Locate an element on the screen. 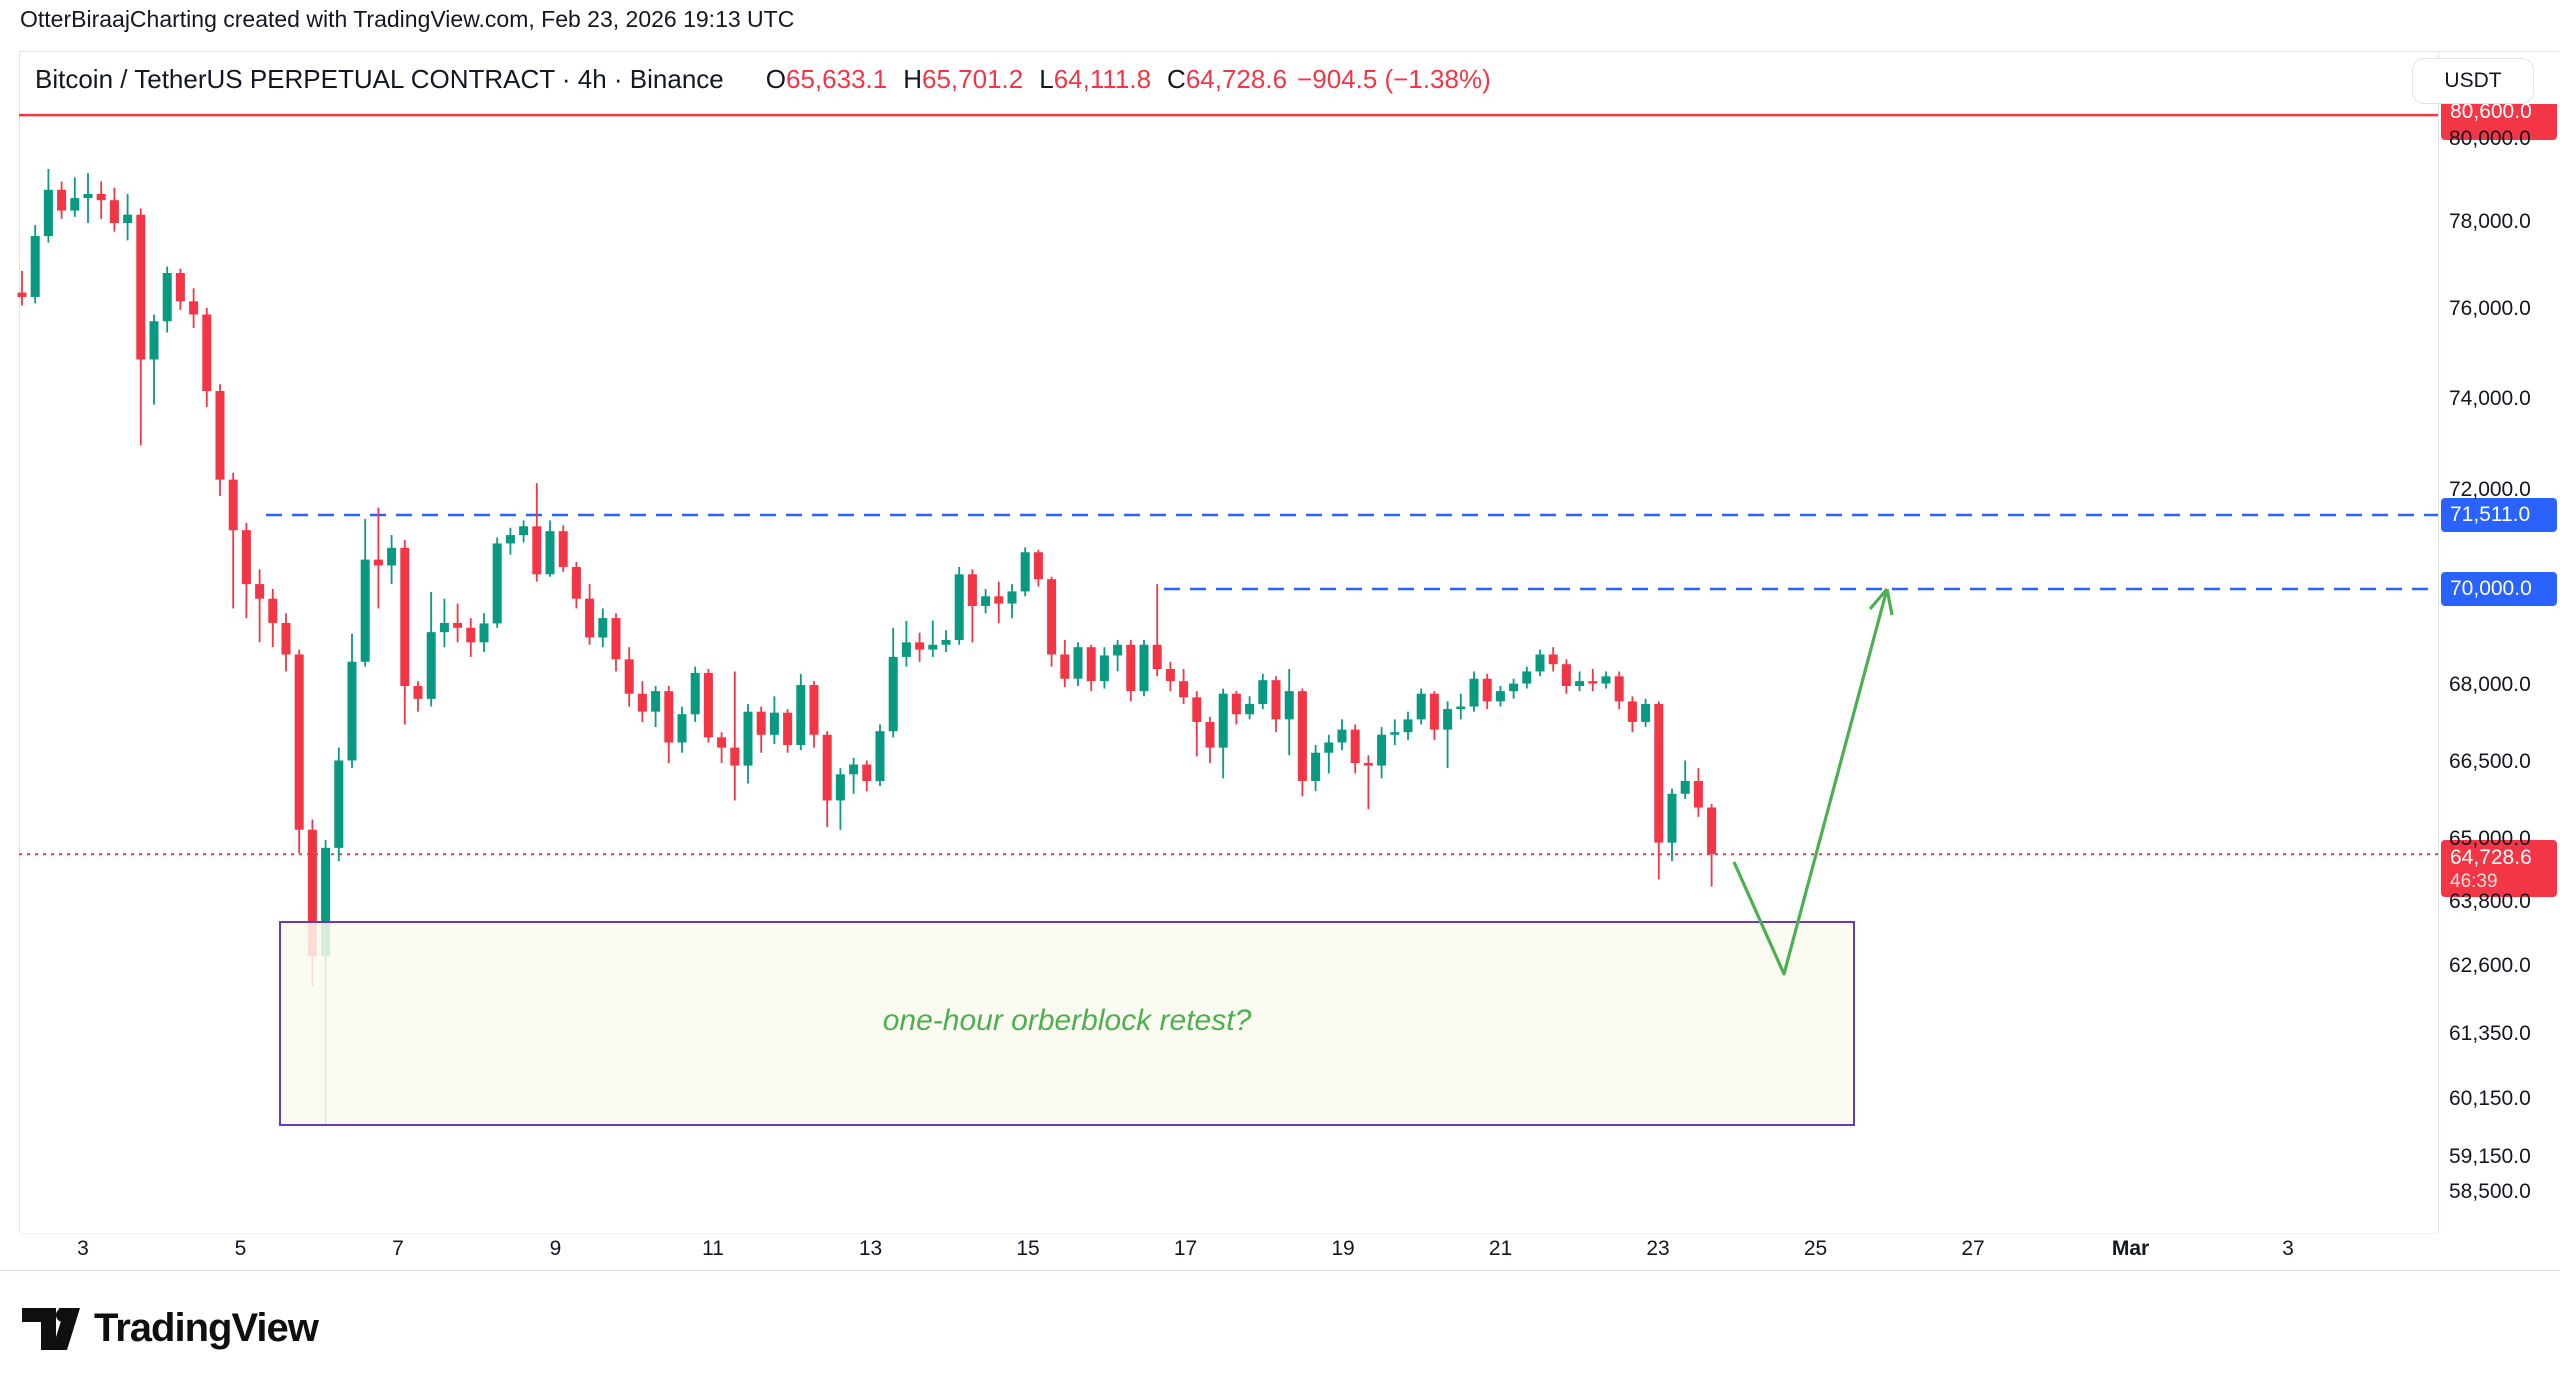 The width and height of the screenshot is (2560, 1385). price-tick-60150: 60,150.0 is located at coordinates (2490, 1098).